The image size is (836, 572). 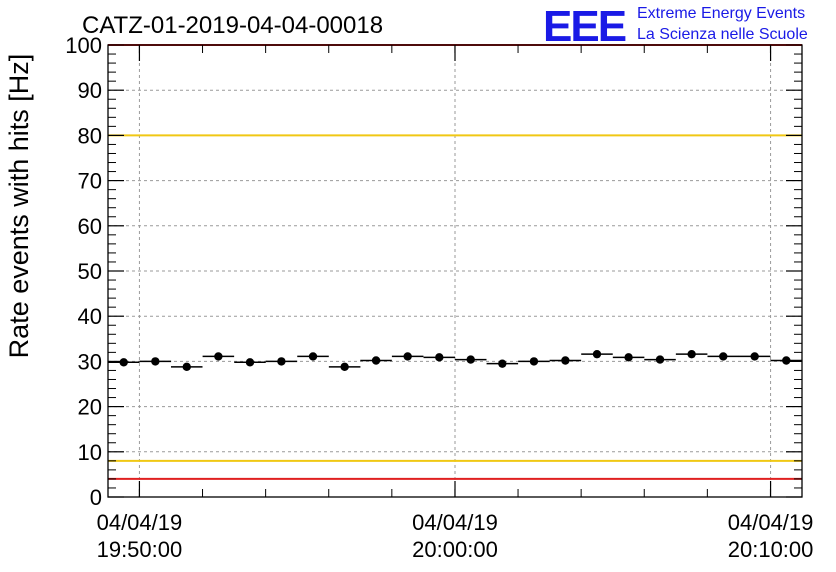 I want to click on y-tick-label: 80, so click(x=90, y=135).